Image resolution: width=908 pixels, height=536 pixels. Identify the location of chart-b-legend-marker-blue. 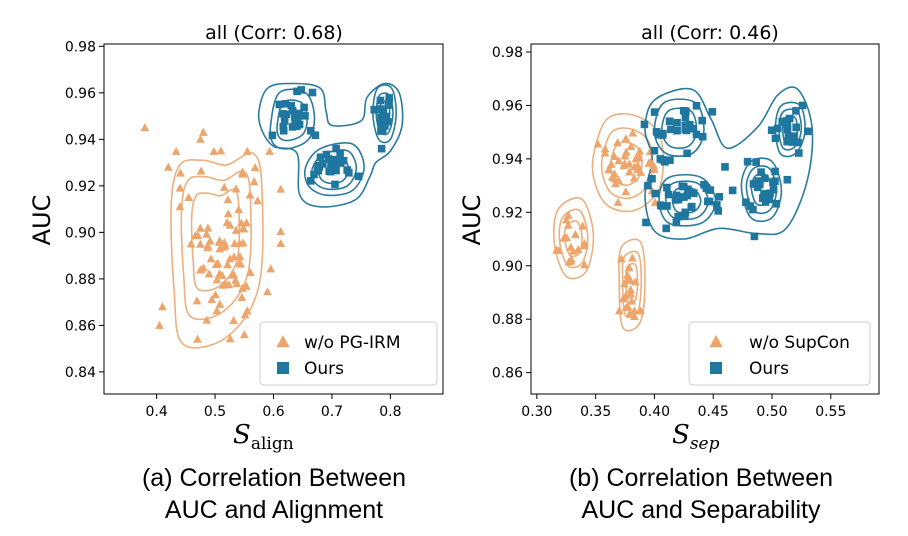
(716, 368).